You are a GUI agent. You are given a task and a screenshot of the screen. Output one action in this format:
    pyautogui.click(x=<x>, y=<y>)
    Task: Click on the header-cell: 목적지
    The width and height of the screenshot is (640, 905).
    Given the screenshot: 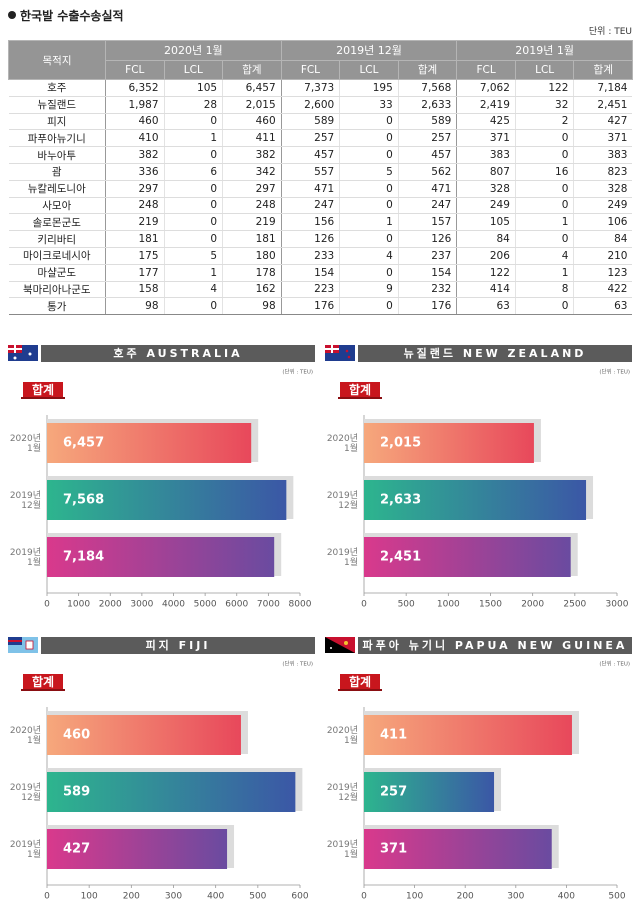 What is the action you would take?
    pyautogui.click(x=57, y=60)
    